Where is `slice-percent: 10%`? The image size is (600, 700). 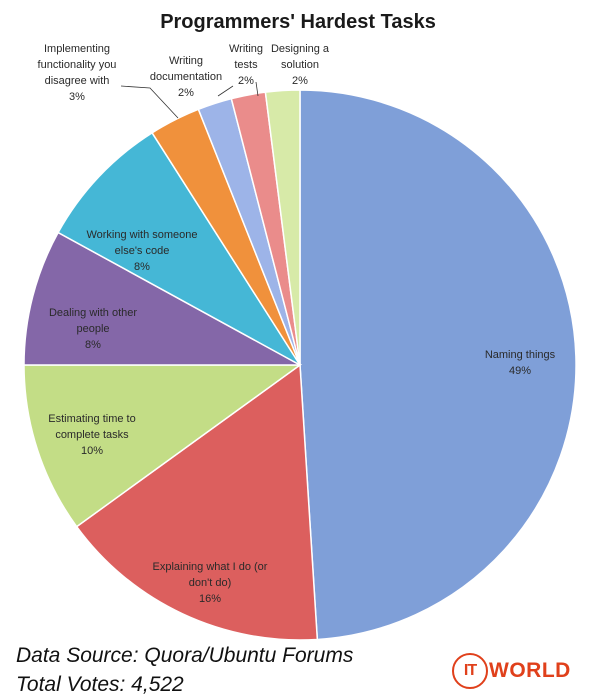 slice-percent: 10% is located at coordinates (92, 451).